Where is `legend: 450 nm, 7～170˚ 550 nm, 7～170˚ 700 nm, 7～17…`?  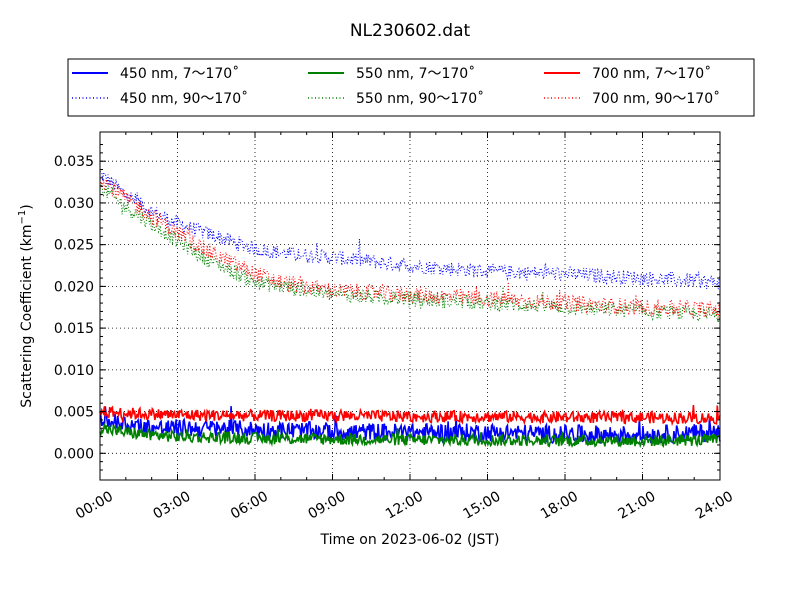 legend: 450 nm, 7～170˚ 550 nm, 7～170˚ 700 nm, 7～17… is located at coordinates (396, 86).